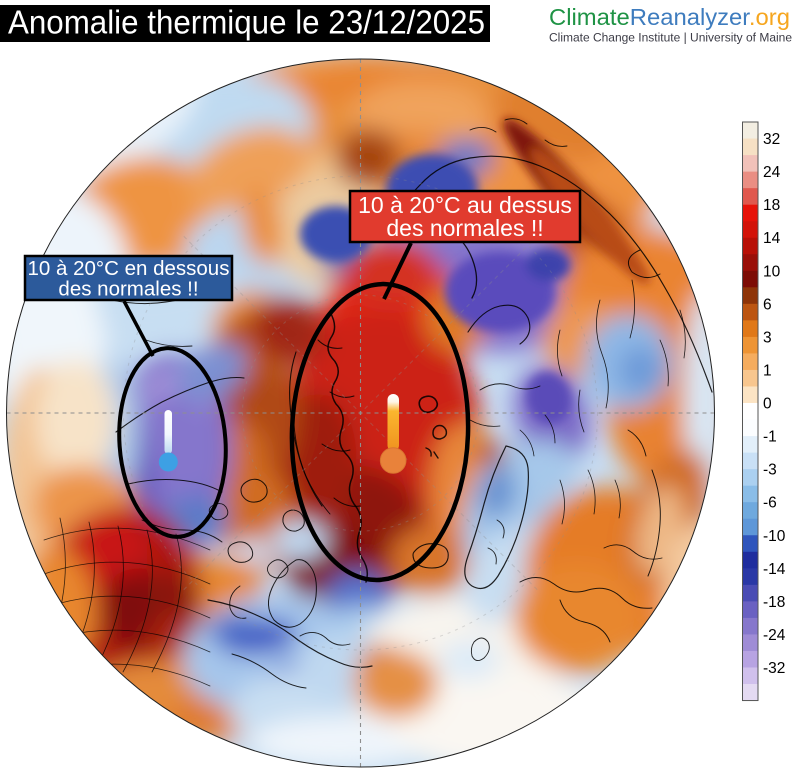 Image resolution: width=800 pixels, height=779 pixels. Describe the element at coordinates (771, 205) in the screenshot. I see `svg-text: 18` at that location.